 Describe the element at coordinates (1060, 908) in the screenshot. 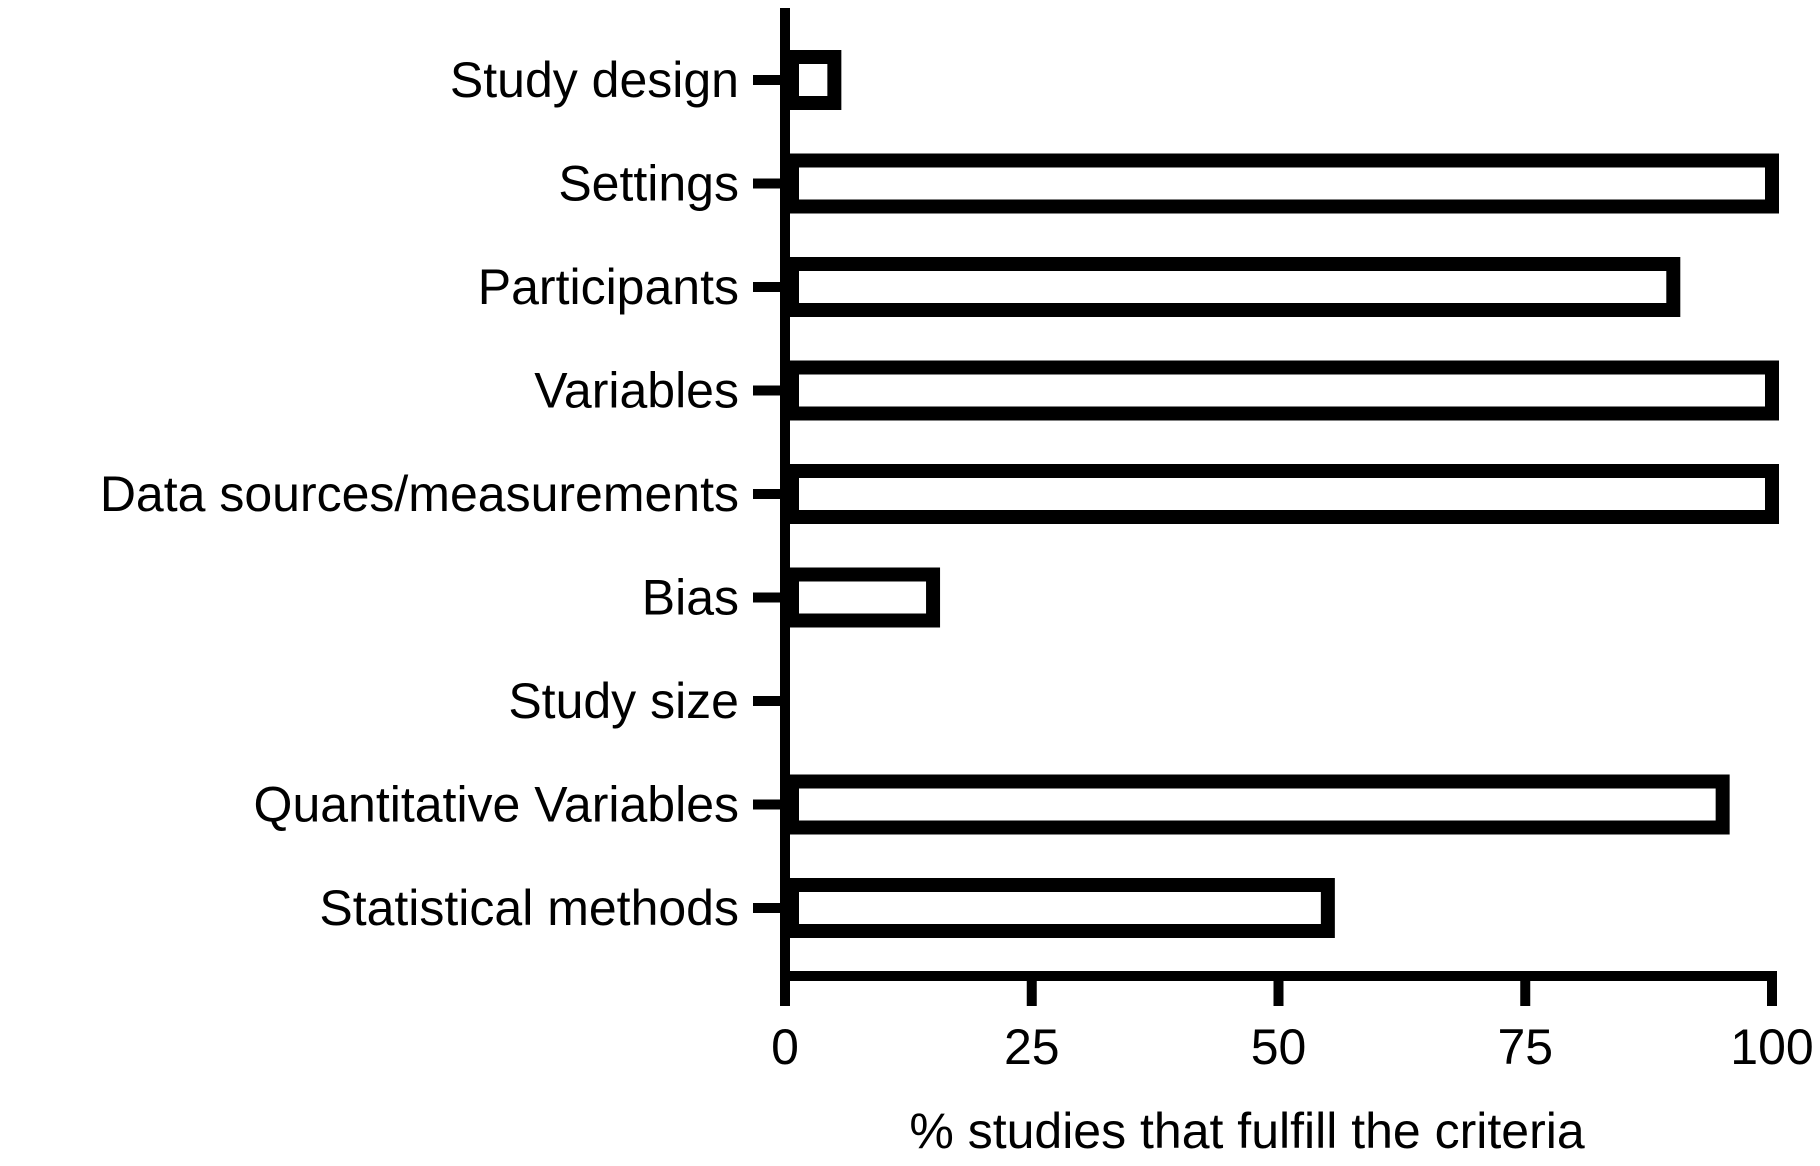

I see `bar-statistical-methods` at that location.